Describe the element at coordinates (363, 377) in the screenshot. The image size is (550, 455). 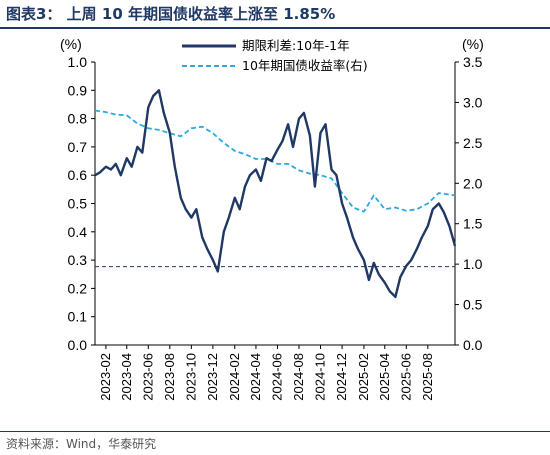
I see `x-tick-label: 2025-02` at that location.